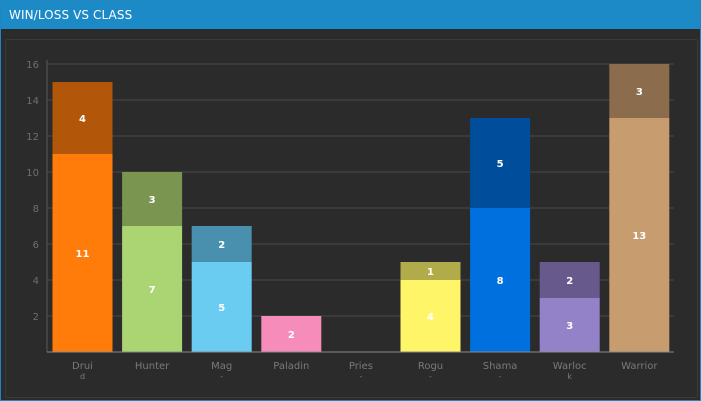 The height and width of the screenshot is (401, 701). I want to click on data-label: 11, so click(83, 254).